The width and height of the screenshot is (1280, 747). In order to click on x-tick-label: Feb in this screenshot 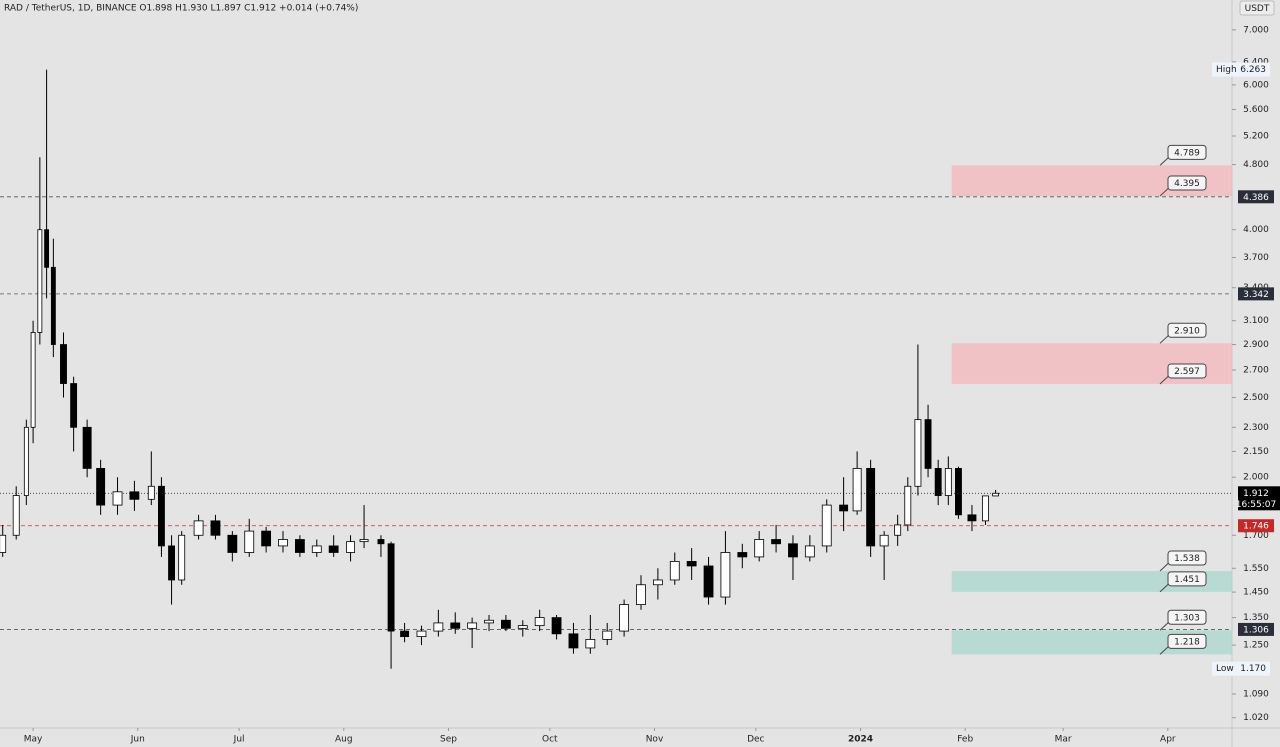, I will do `click(965, 740)`.